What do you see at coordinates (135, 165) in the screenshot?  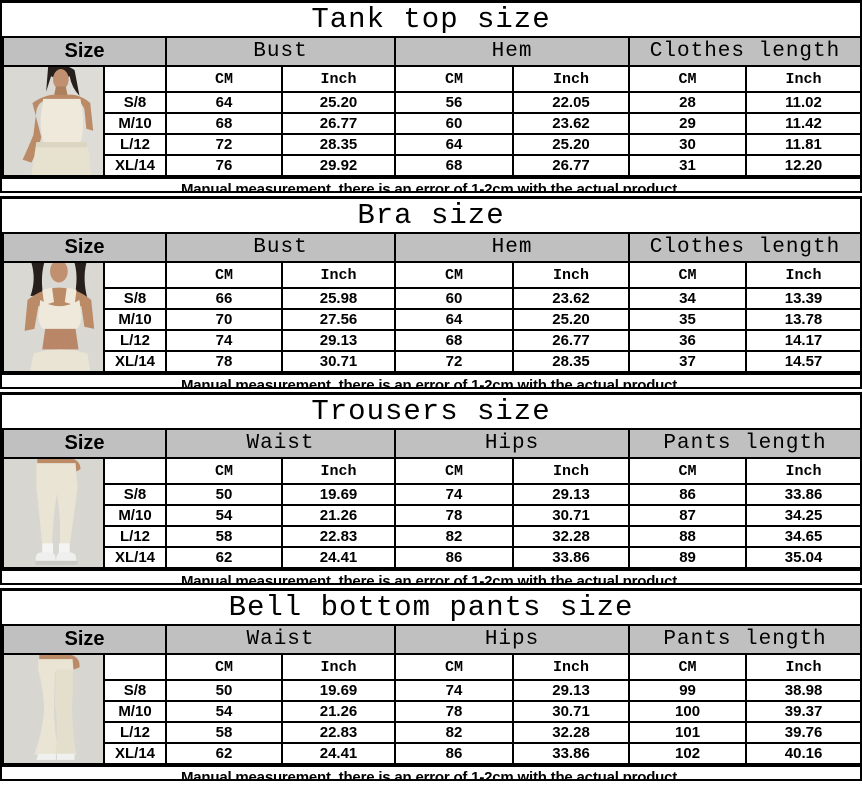 I see `size-row-label: XL/14` at bounding box center [135, 165].